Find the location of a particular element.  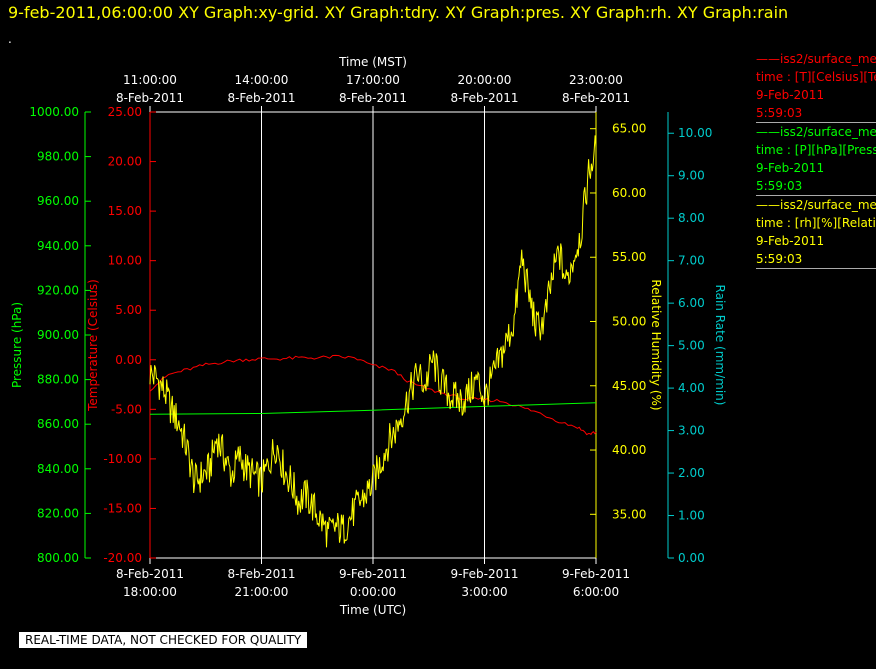

top-x-tick-label: 20:00:00 is located at coordinates (485, 80).